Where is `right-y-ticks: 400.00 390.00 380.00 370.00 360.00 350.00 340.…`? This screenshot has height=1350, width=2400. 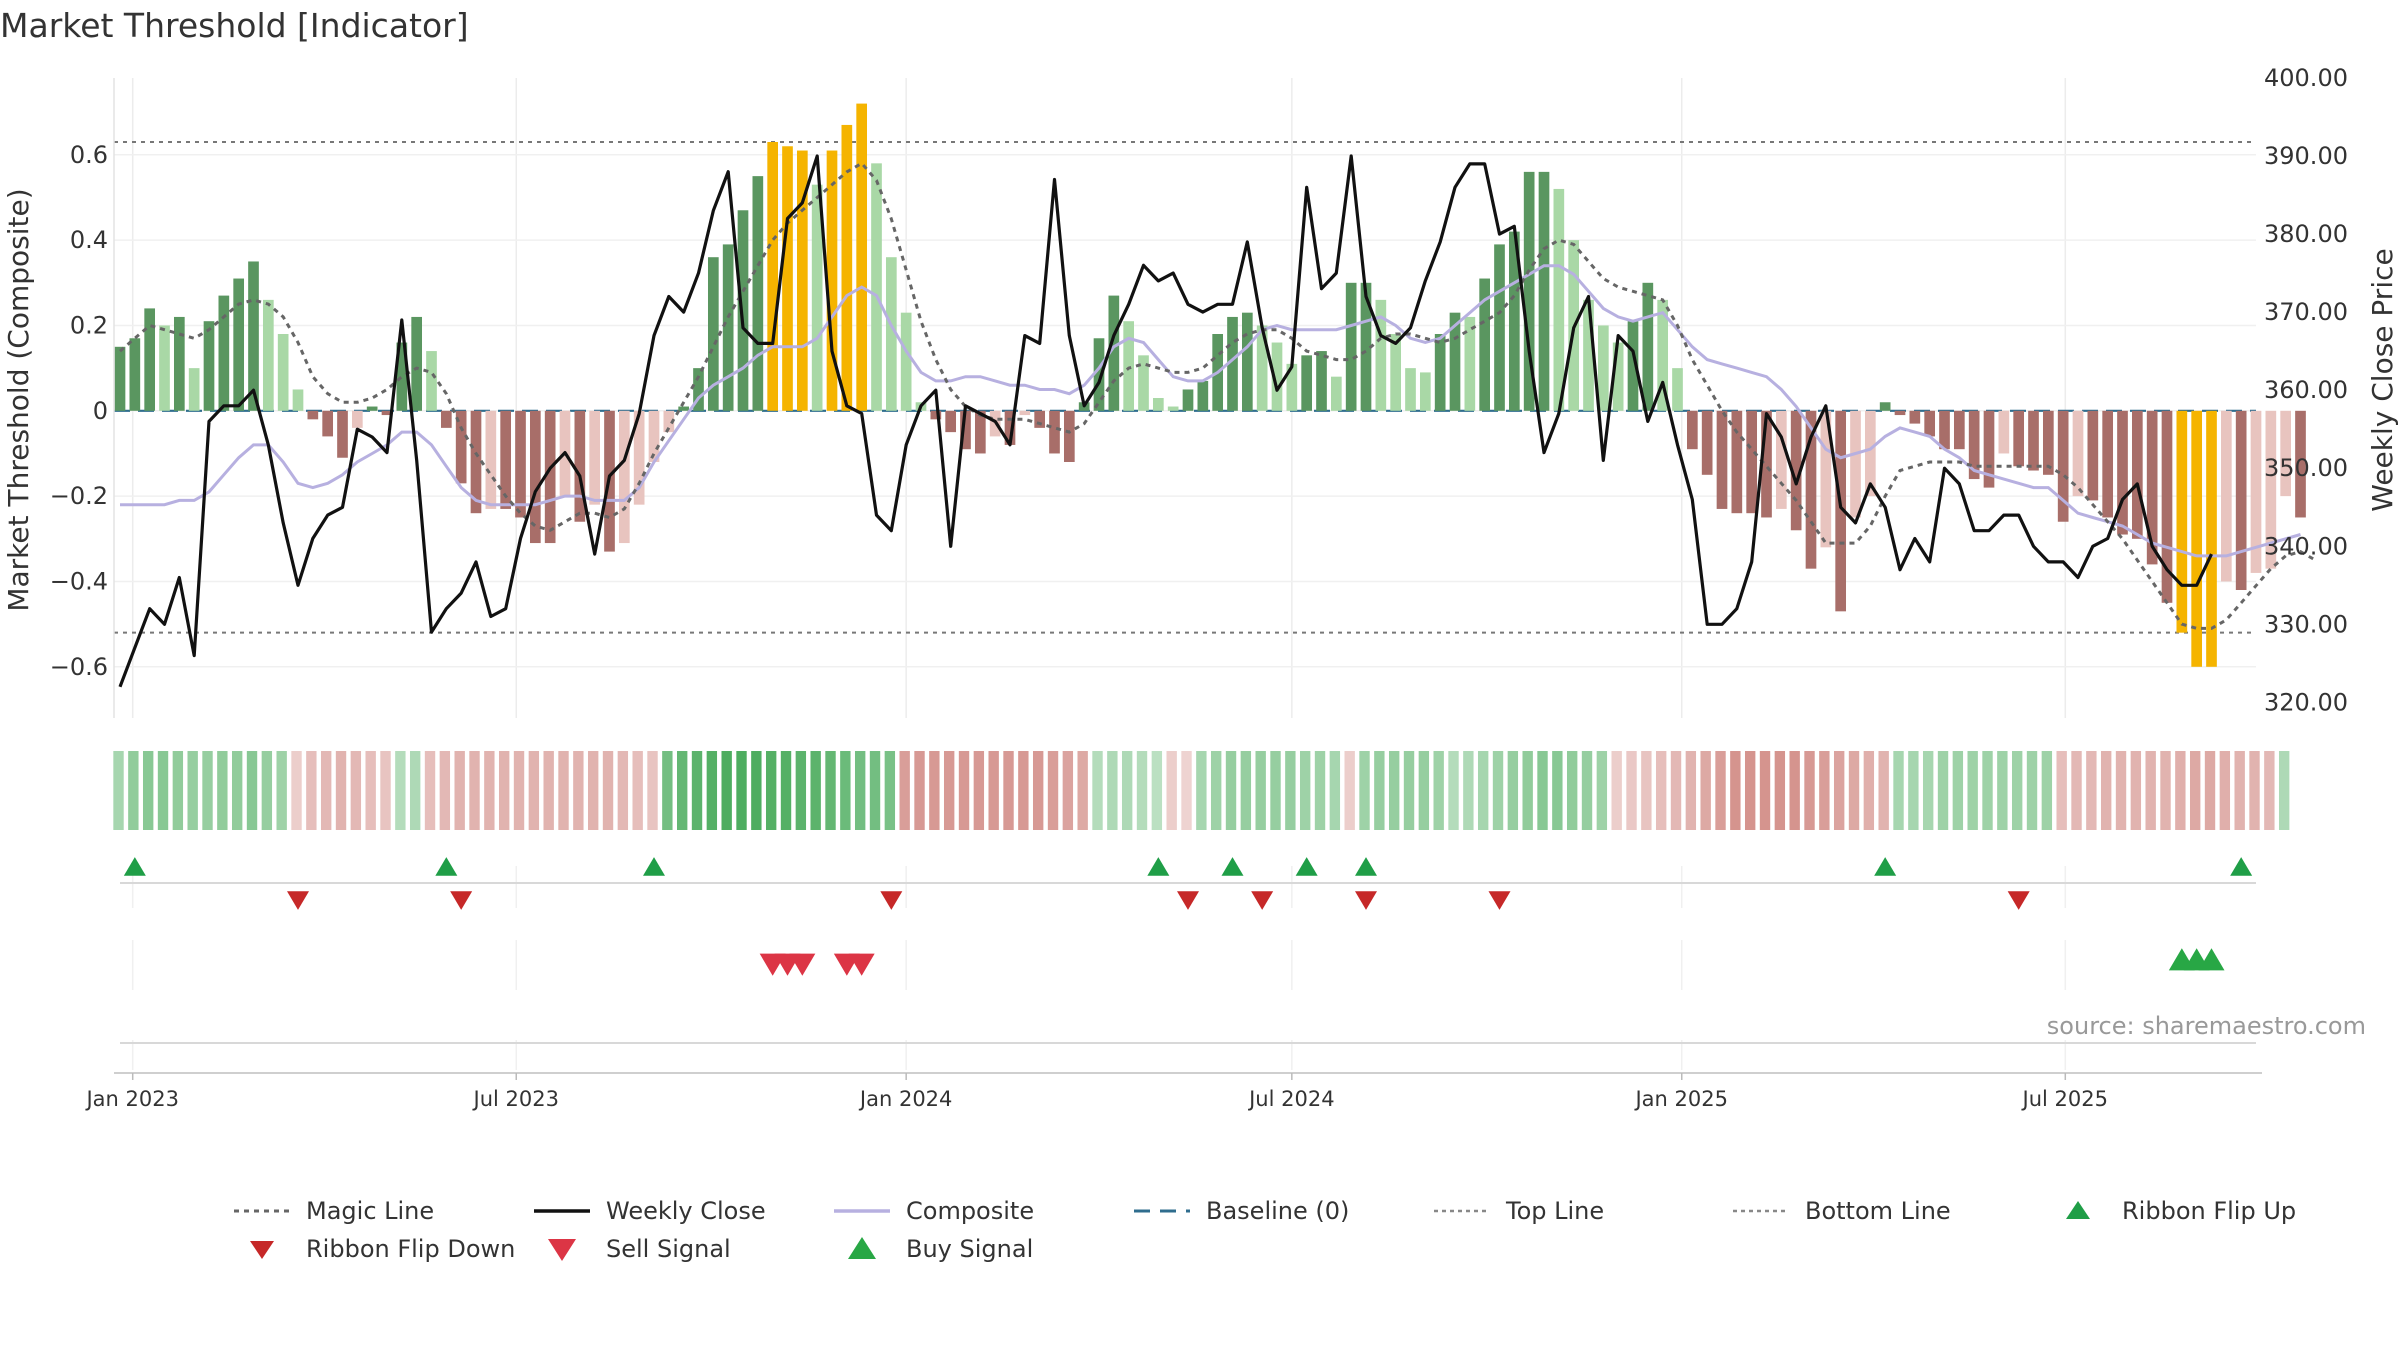
right-y-ticks: 400.00 390.00 380.00 370.00 360.00 350.00 340.… is located at coordinates (2306, 390).